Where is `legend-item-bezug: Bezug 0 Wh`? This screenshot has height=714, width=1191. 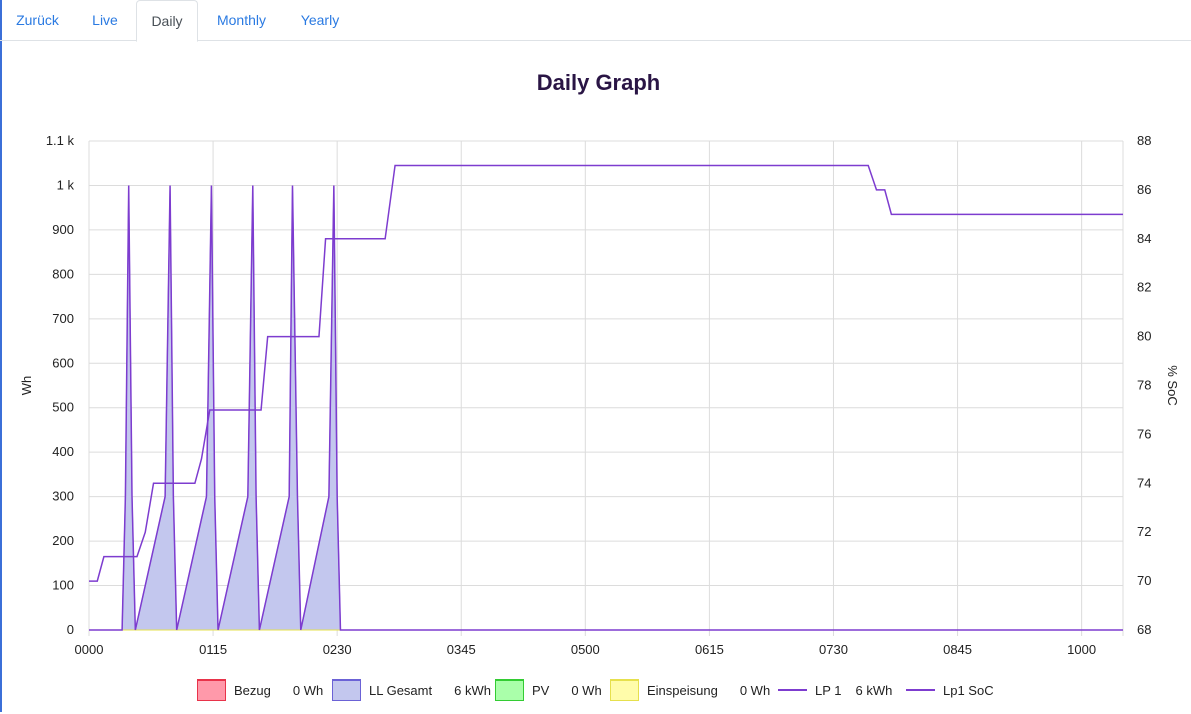
legend-item-bezug: Bezug 0 Wh is located at coordinates (260, 690).